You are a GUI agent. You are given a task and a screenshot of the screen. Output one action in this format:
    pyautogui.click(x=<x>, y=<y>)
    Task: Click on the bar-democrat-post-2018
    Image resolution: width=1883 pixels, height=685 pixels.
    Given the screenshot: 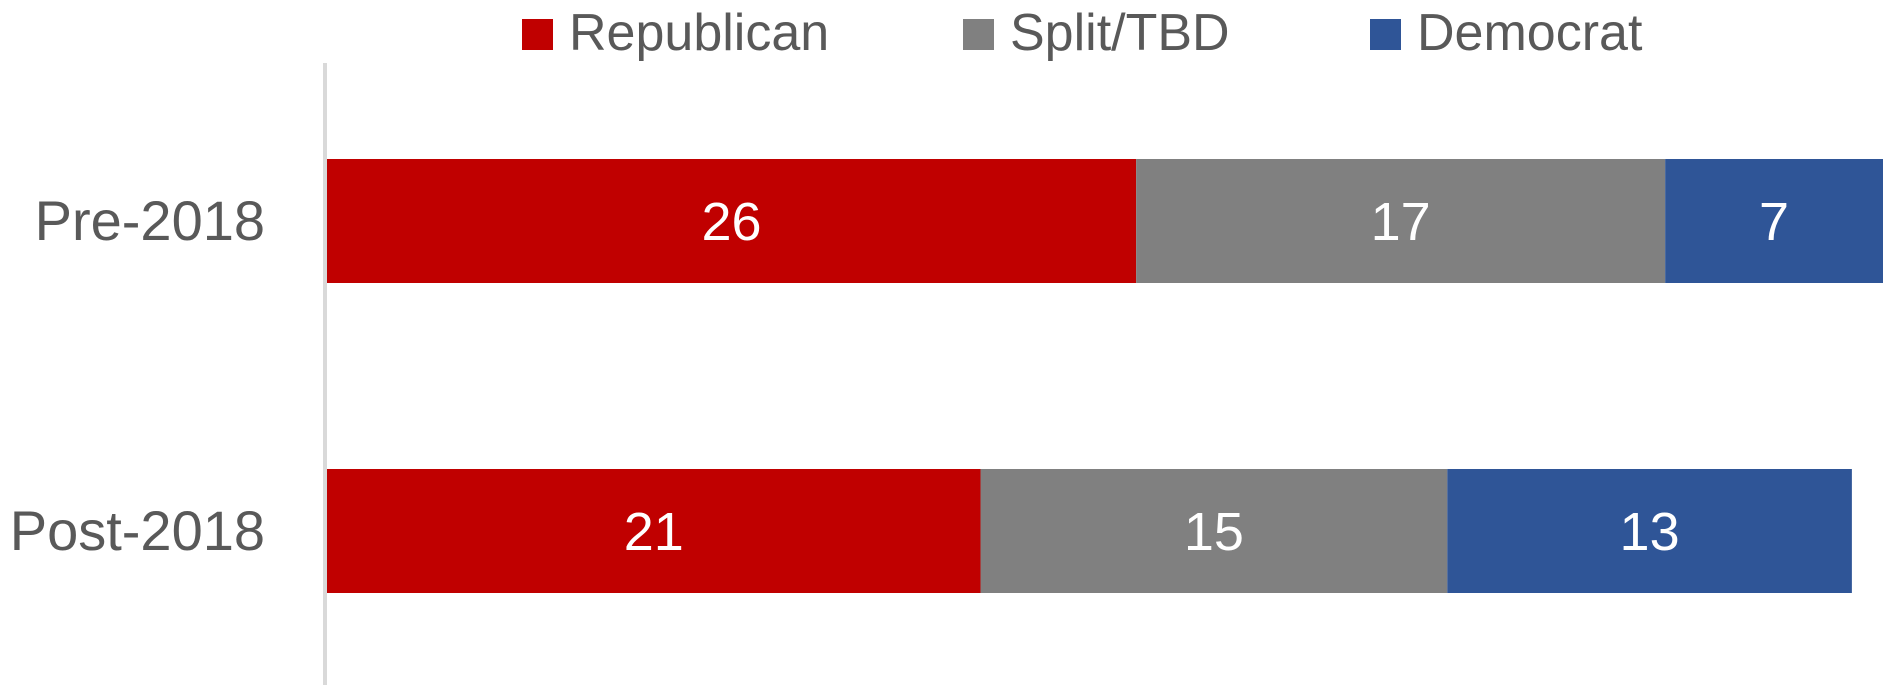 What is the action you would take?
    pyautogui.click(x=1649, y=531)
    